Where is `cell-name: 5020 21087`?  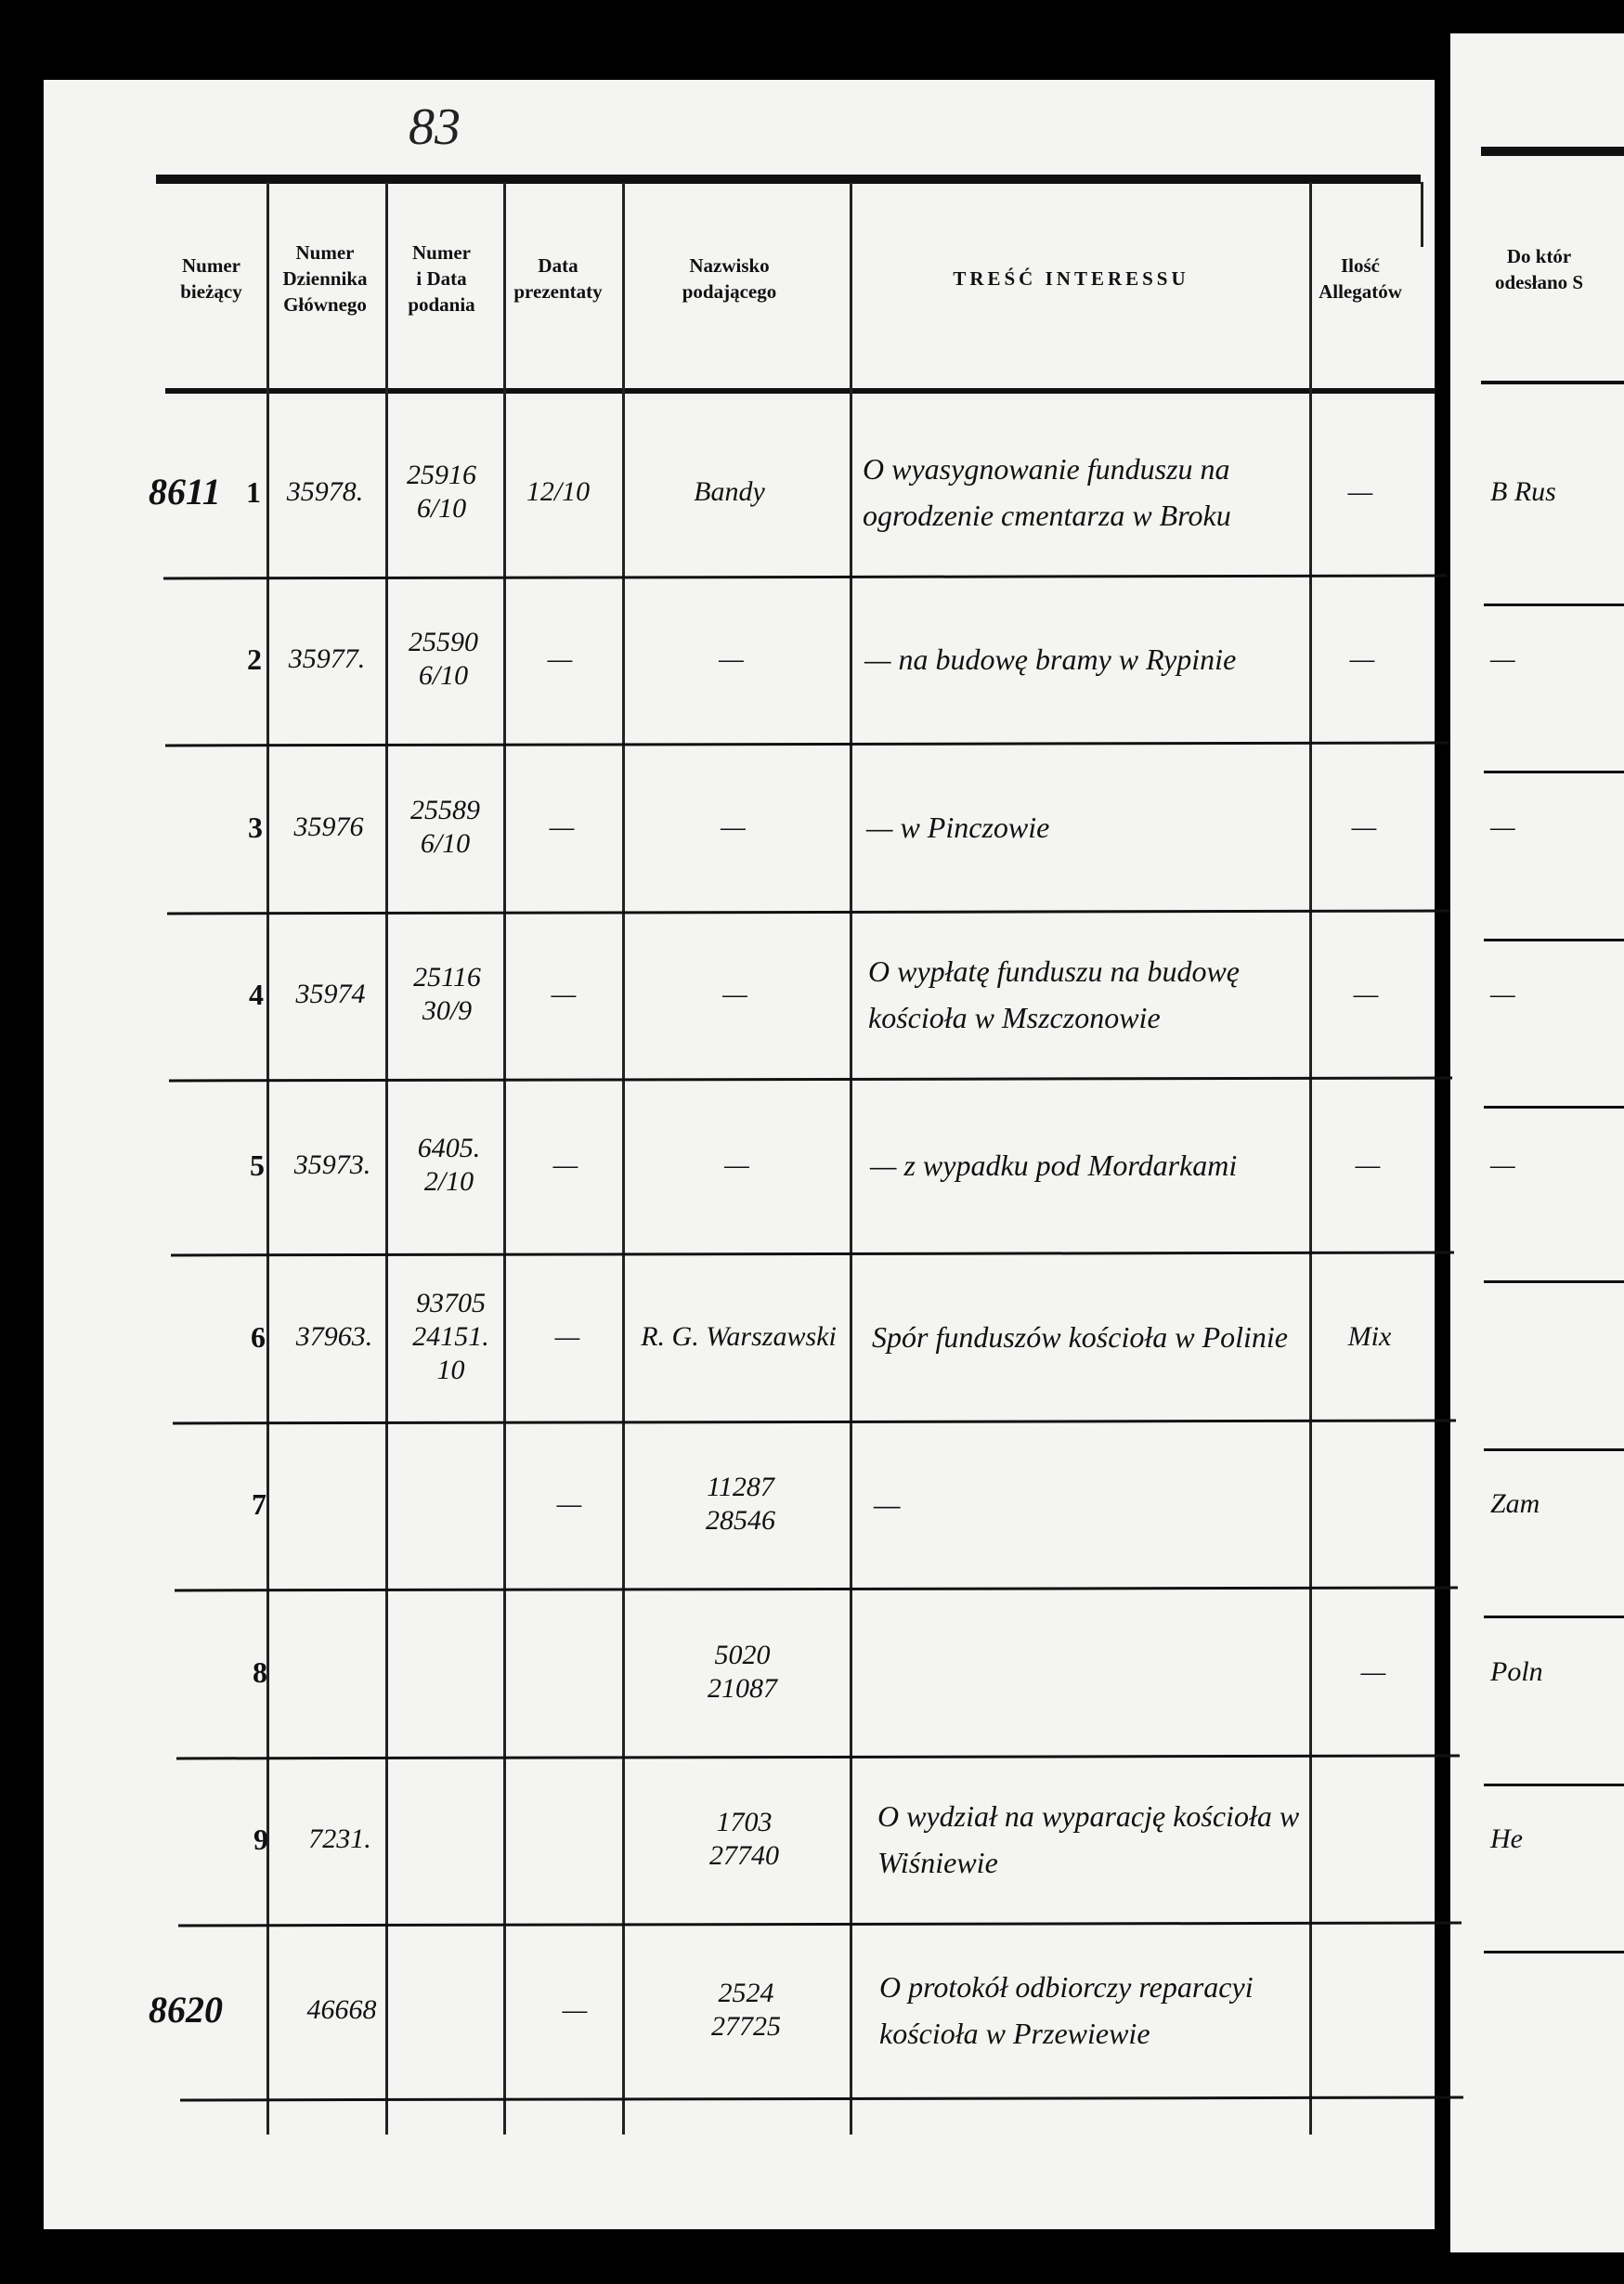 cell-name: 5020 21087 is located at coordinates (742, 1671).